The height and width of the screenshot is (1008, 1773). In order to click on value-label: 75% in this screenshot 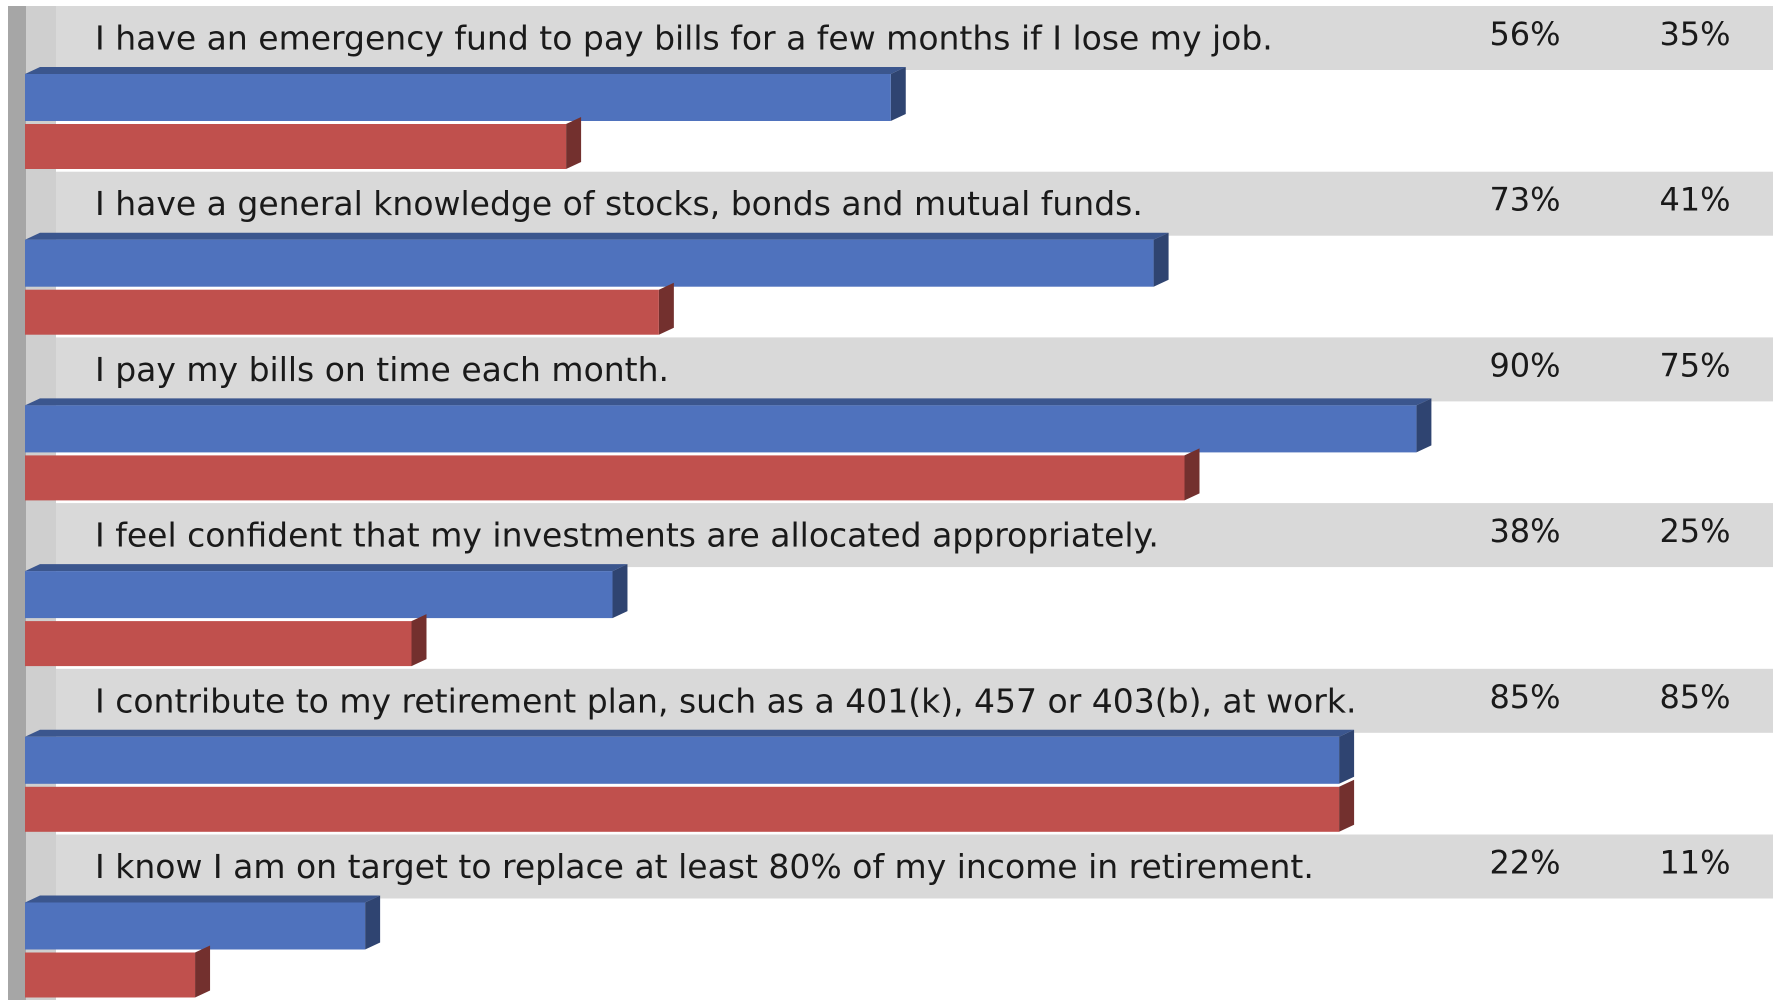, I will do `click(1694, 365)`.